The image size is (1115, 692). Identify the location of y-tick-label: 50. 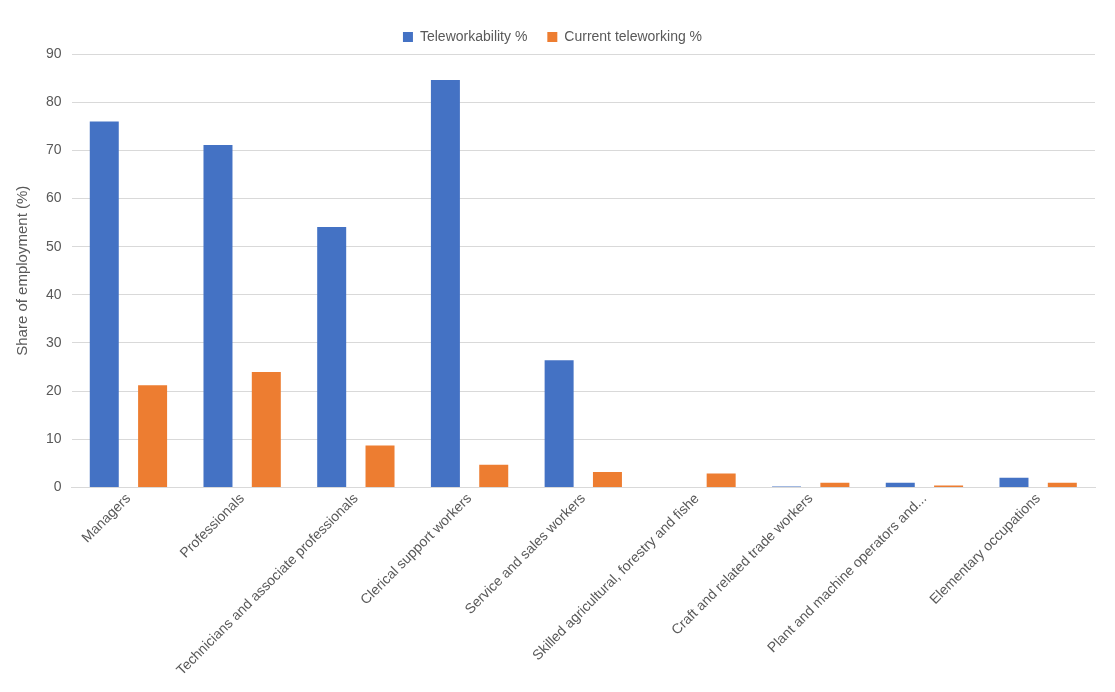
(53, 245).